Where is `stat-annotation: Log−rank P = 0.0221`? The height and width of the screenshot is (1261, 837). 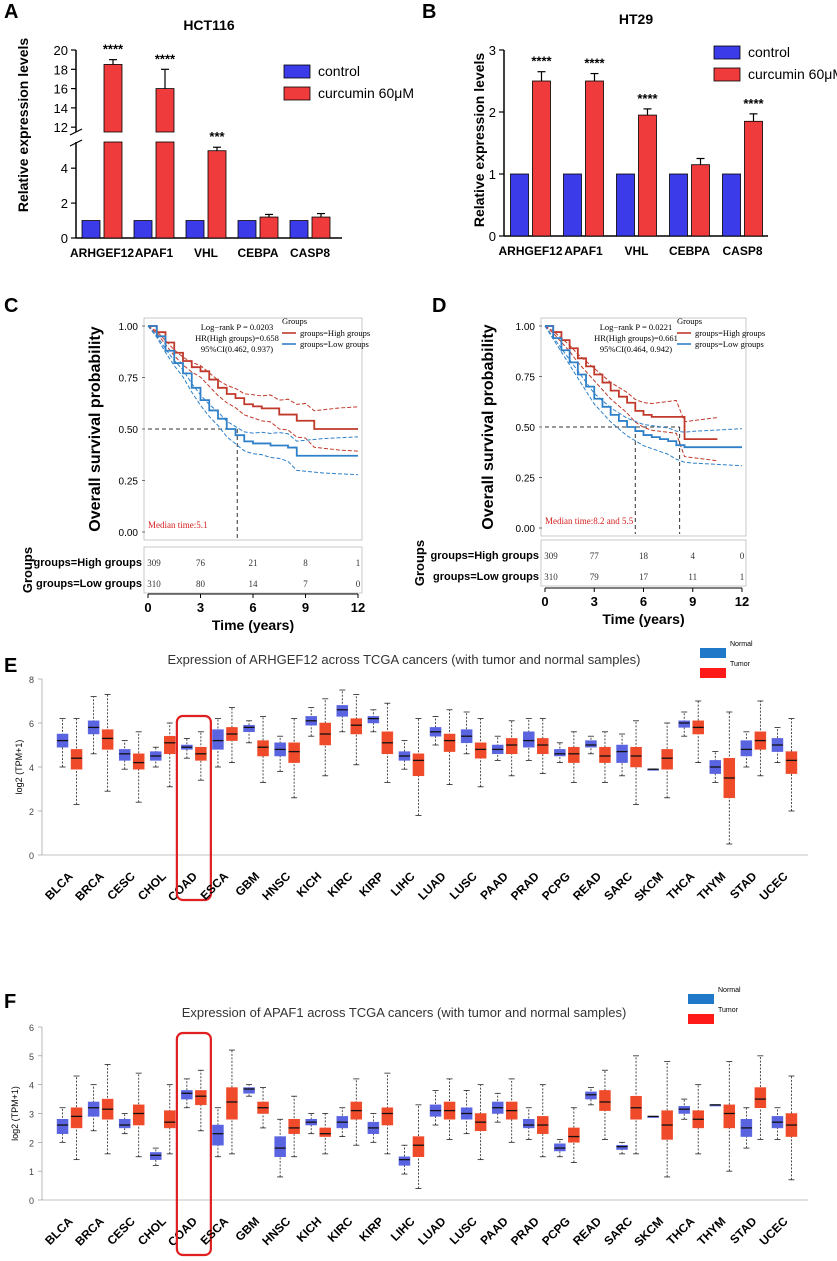
stat-annotation: Log−rank P = 0.0221 is located at coordinates (636, 327).